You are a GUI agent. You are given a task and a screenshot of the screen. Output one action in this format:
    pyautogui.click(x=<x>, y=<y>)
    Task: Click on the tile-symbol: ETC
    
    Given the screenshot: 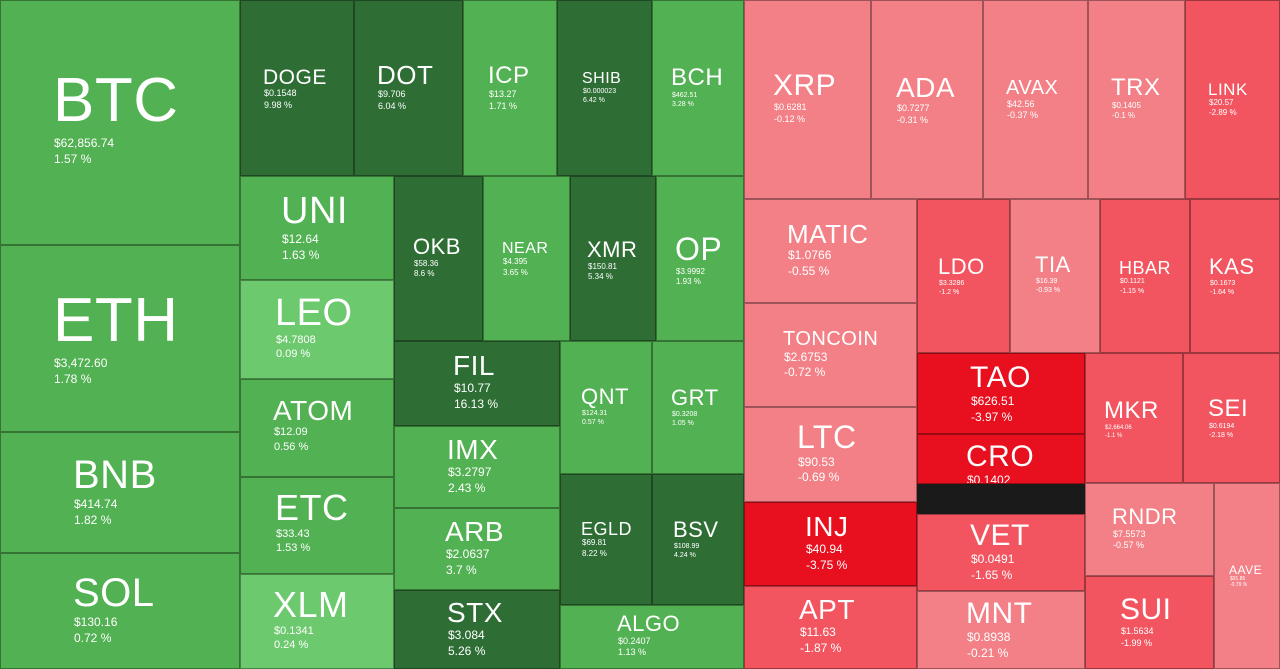 What is the action you would take?
    pyautogui.click(x=312, y=507)
    